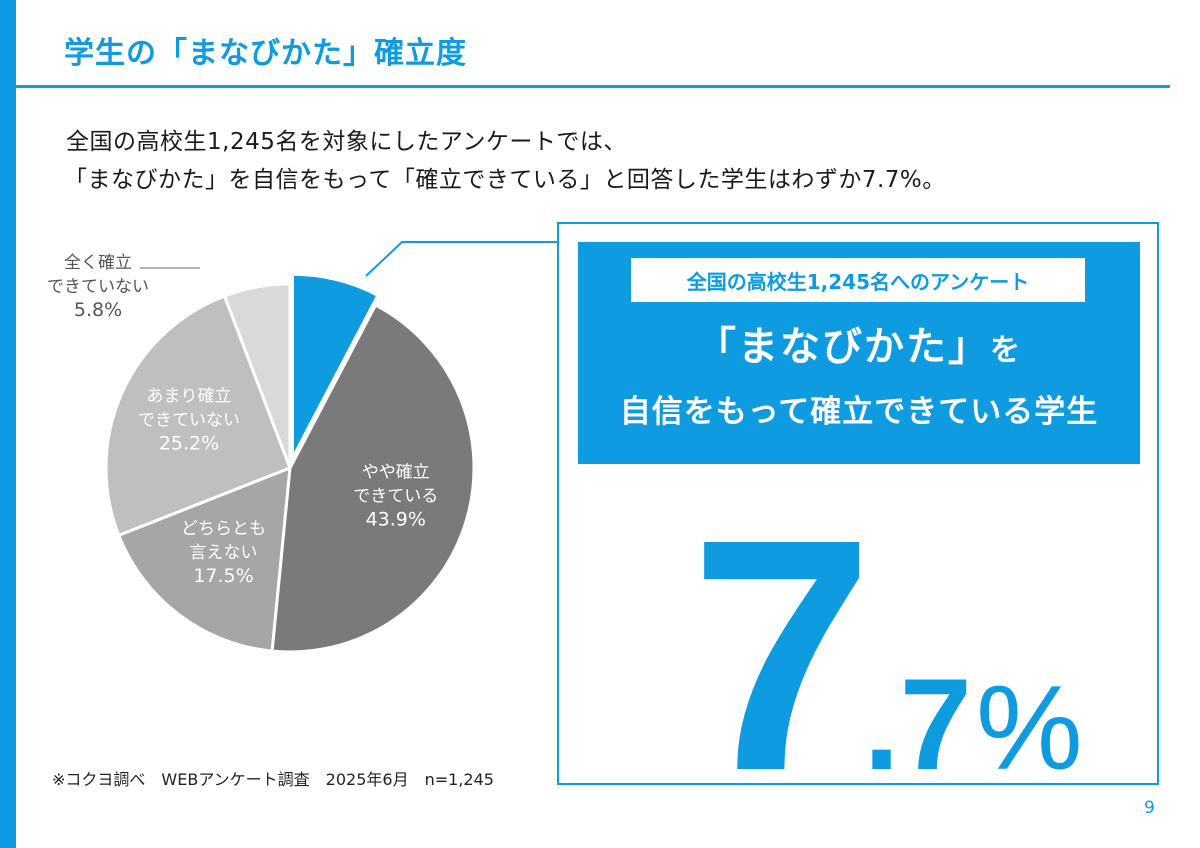 This screenshot has width=1200, height=848. Describe the element at coordinates (223, 529) in the screenshot. I see `pie-label-2-0: どちらとも` at that location.